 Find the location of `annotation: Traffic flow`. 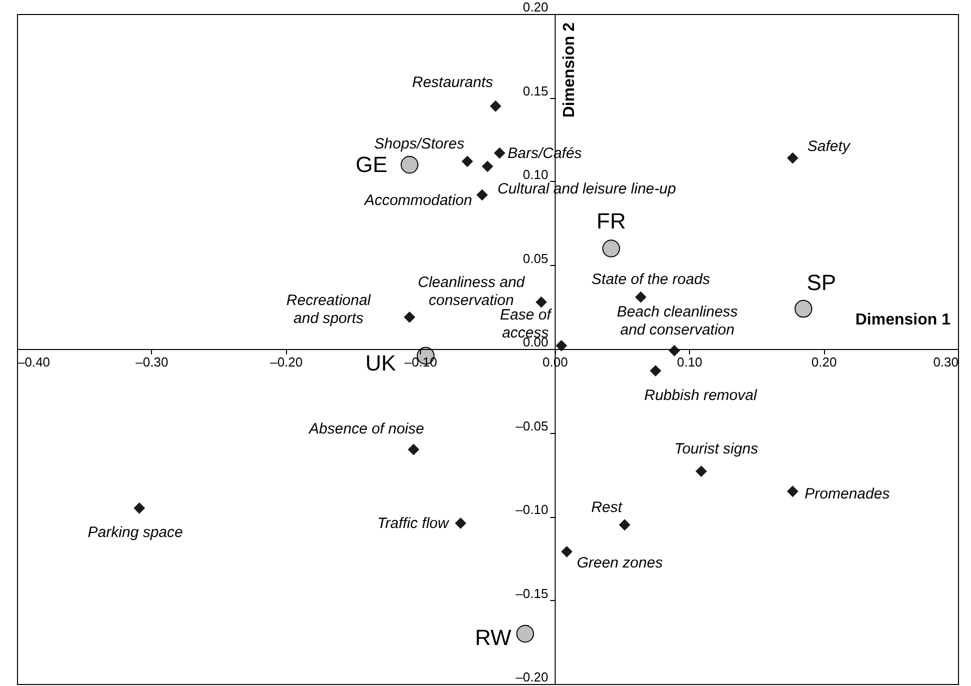

annotation: Traffic flow is located at coordinates (413, 523).